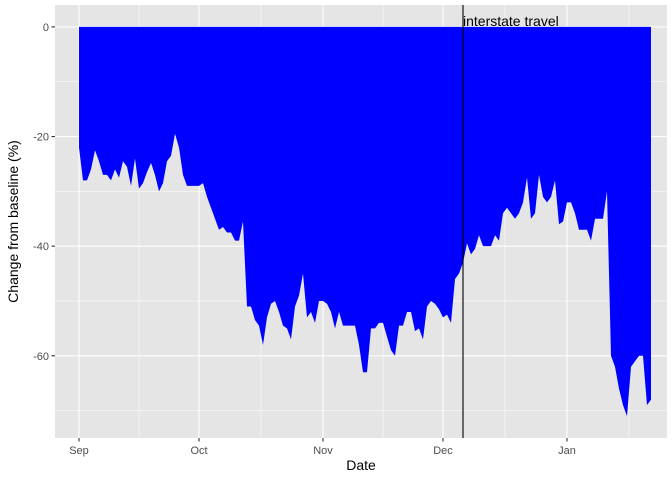  What do you see at coordinates (443, 451) in the screenshot?
I see `x-tick-label: Dec` at bounding box center [443, 451].